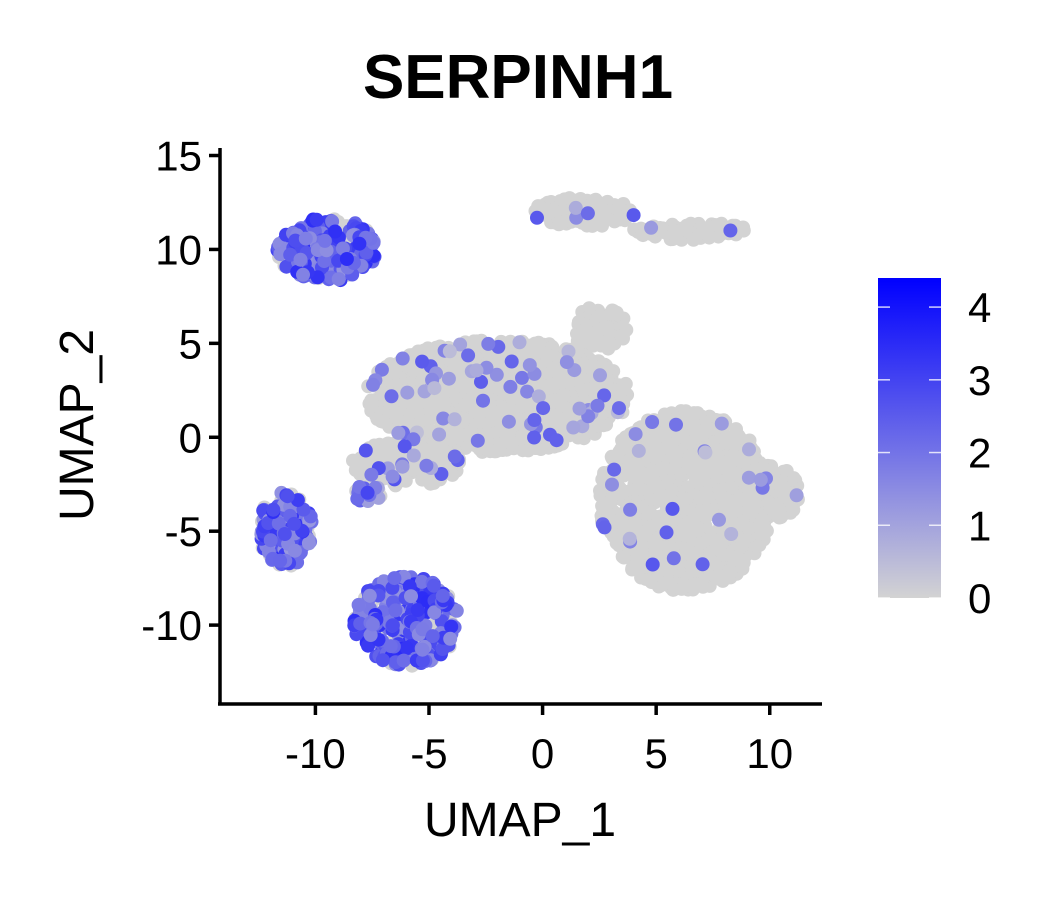  I want to click on x-tick-label: -5, so click(428, 753).